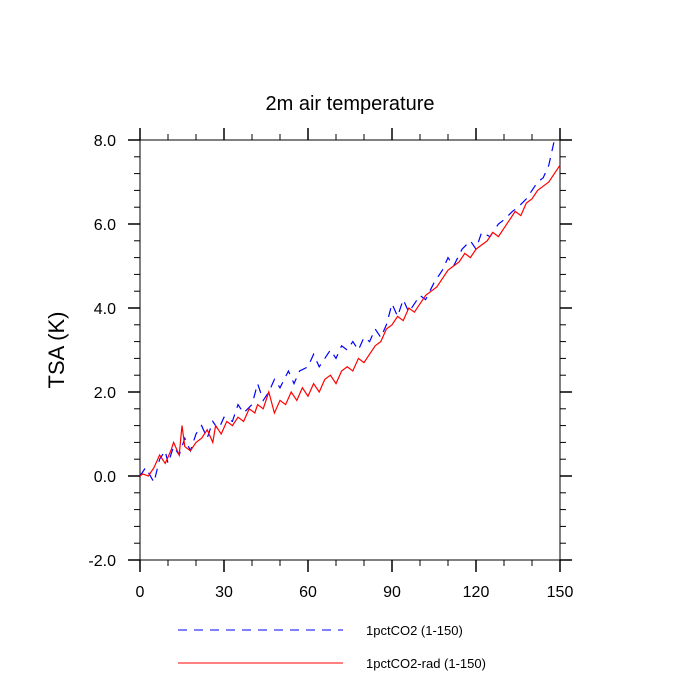  I want to click on x-tick-label: 30, so click(224, 592).